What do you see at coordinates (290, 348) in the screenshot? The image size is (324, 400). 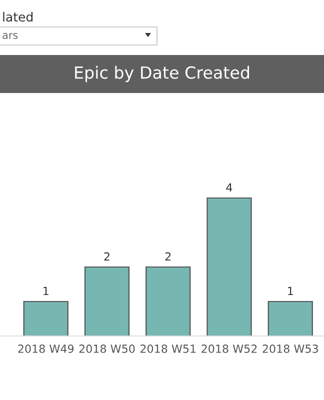 I see `x-tick-label: 2018 W53` at bounding box center [290, 348].